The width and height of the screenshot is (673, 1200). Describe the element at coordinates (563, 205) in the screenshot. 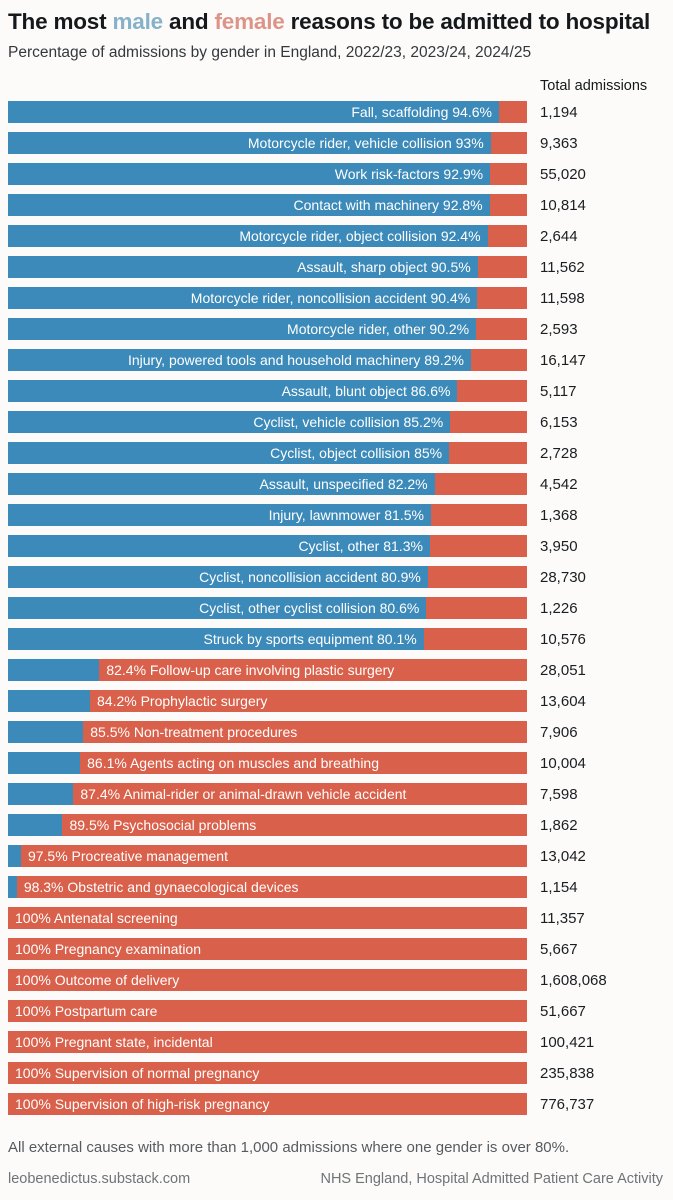

I see `total-admissions-value: 10,814` at that location.